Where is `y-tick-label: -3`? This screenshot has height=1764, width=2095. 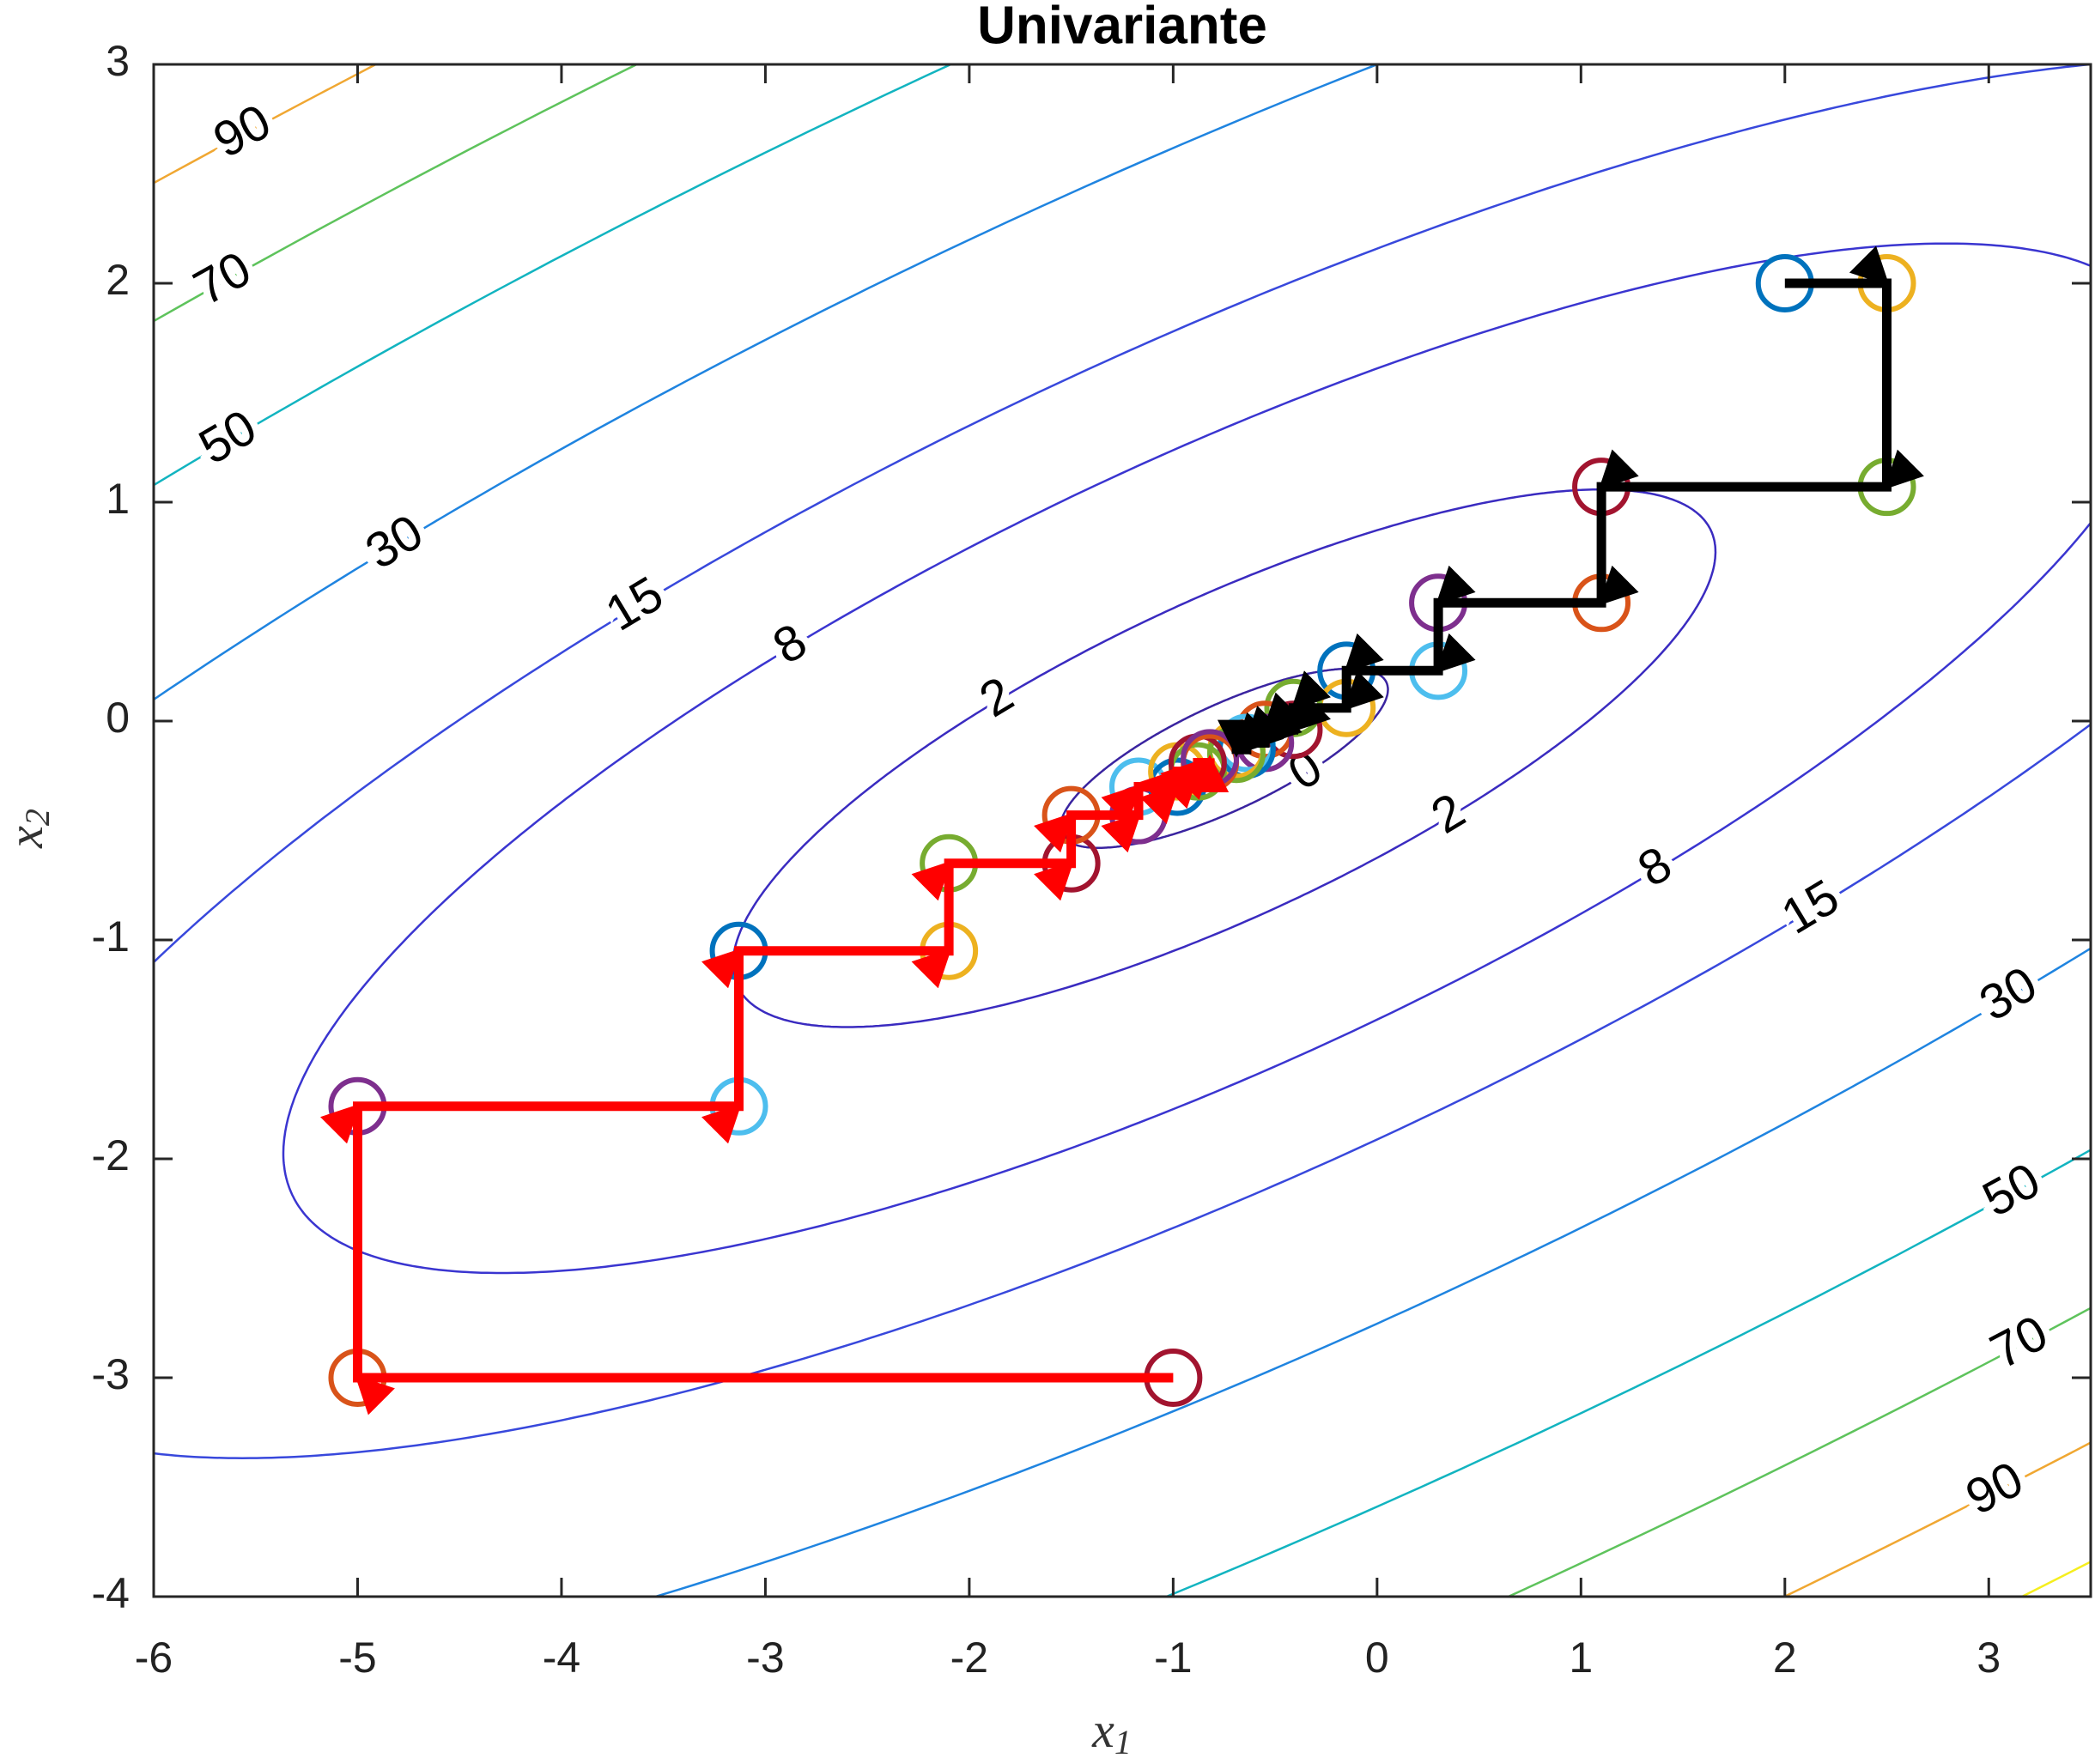
y-tick-label: -3 is located at coordinates (111, 1374).